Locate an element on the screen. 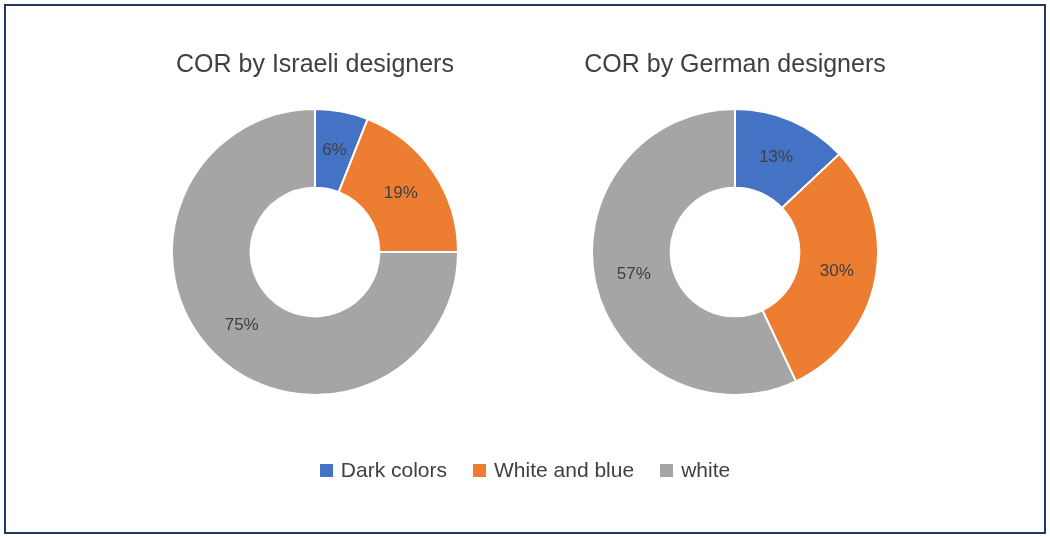  legend-label: Dark colors is located at coordinates (393, 470).